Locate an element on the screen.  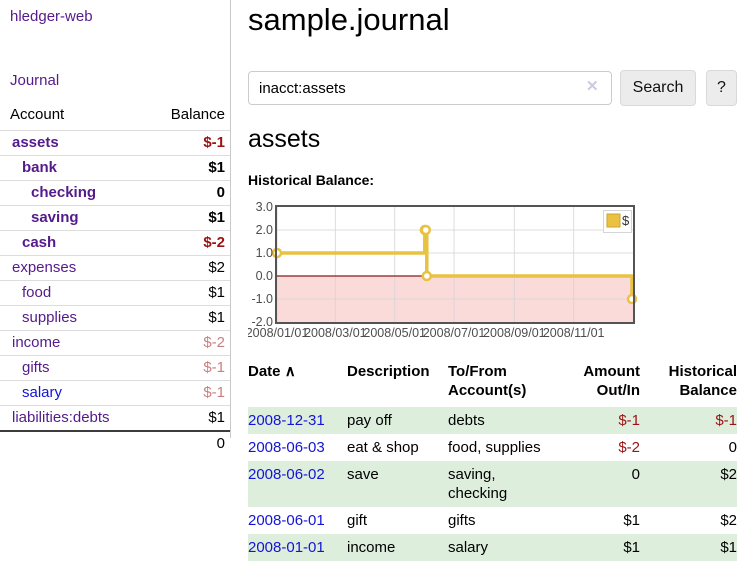
date-header-label: Date is located at coordinates (264, 371).